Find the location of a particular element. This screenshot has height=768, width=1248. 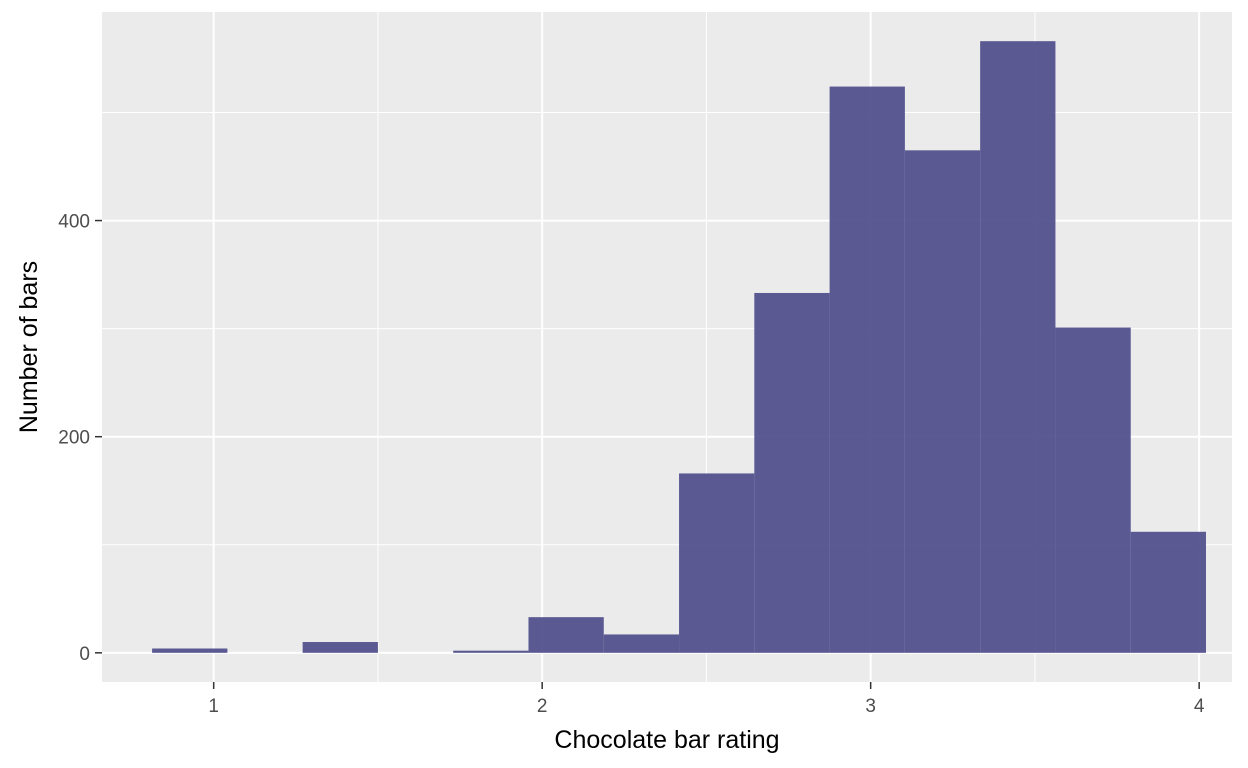

x-axis-title: Chocolate bar rating is located at coordinates (666, 740).